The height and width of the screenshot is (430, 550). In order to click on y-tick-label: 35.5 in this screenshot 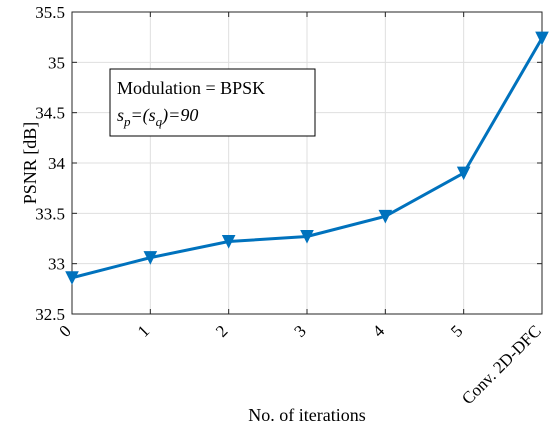, I will do `click(50, 12)`.